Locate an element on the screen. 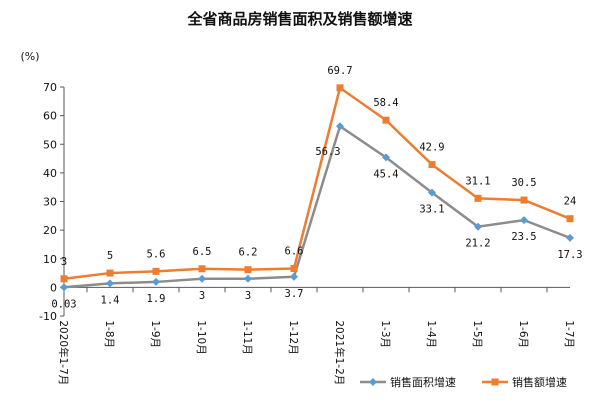 This screenshot has height=401, width=605. x-tick-label: 1-9月 is located at coordinates (155, 334).